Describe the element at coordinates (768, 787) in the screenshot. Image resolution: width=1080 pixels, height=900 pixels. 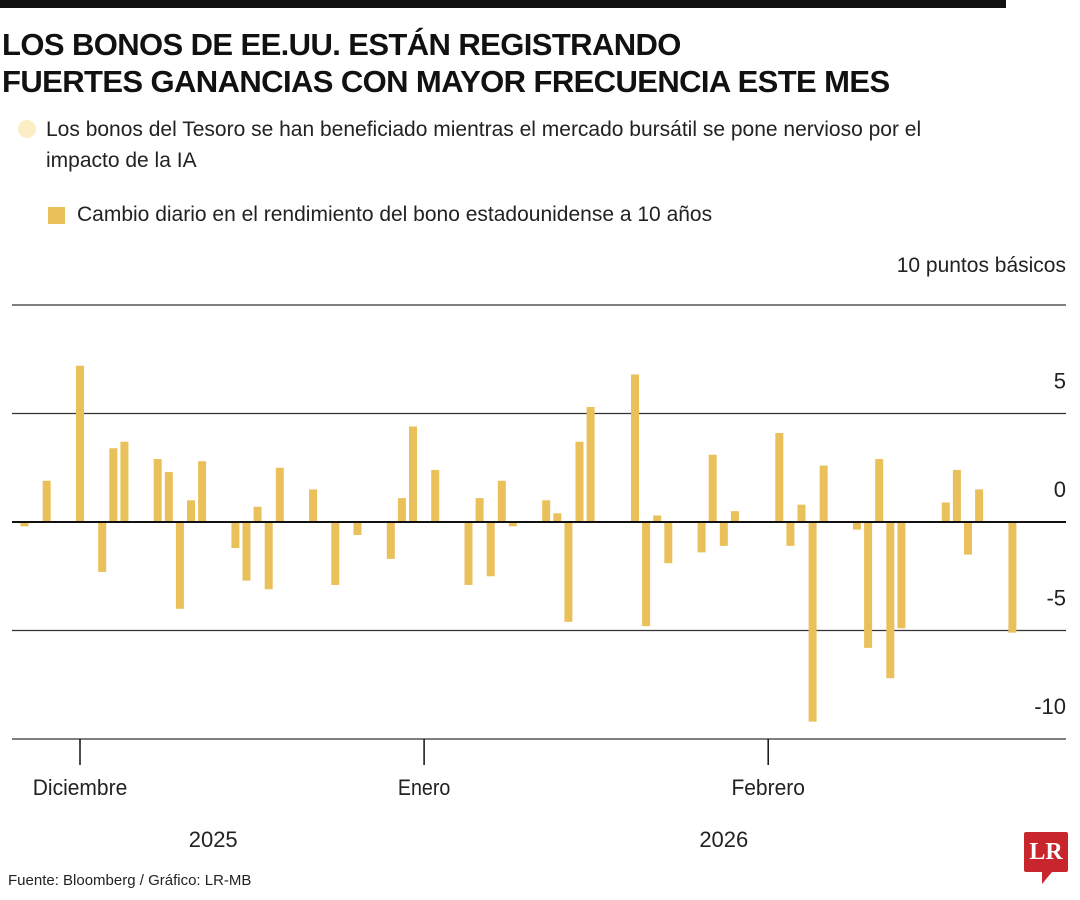
I see `x-tick-label: Febrero` at that location.